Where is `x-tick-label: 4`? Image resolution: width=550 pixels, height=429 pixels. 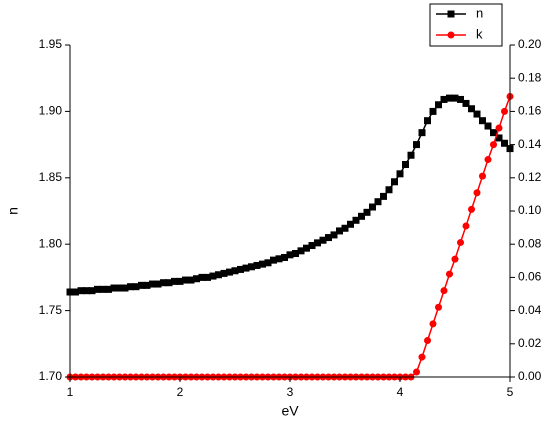
x-tick-label: 4 is located at coordinates (400, 392).